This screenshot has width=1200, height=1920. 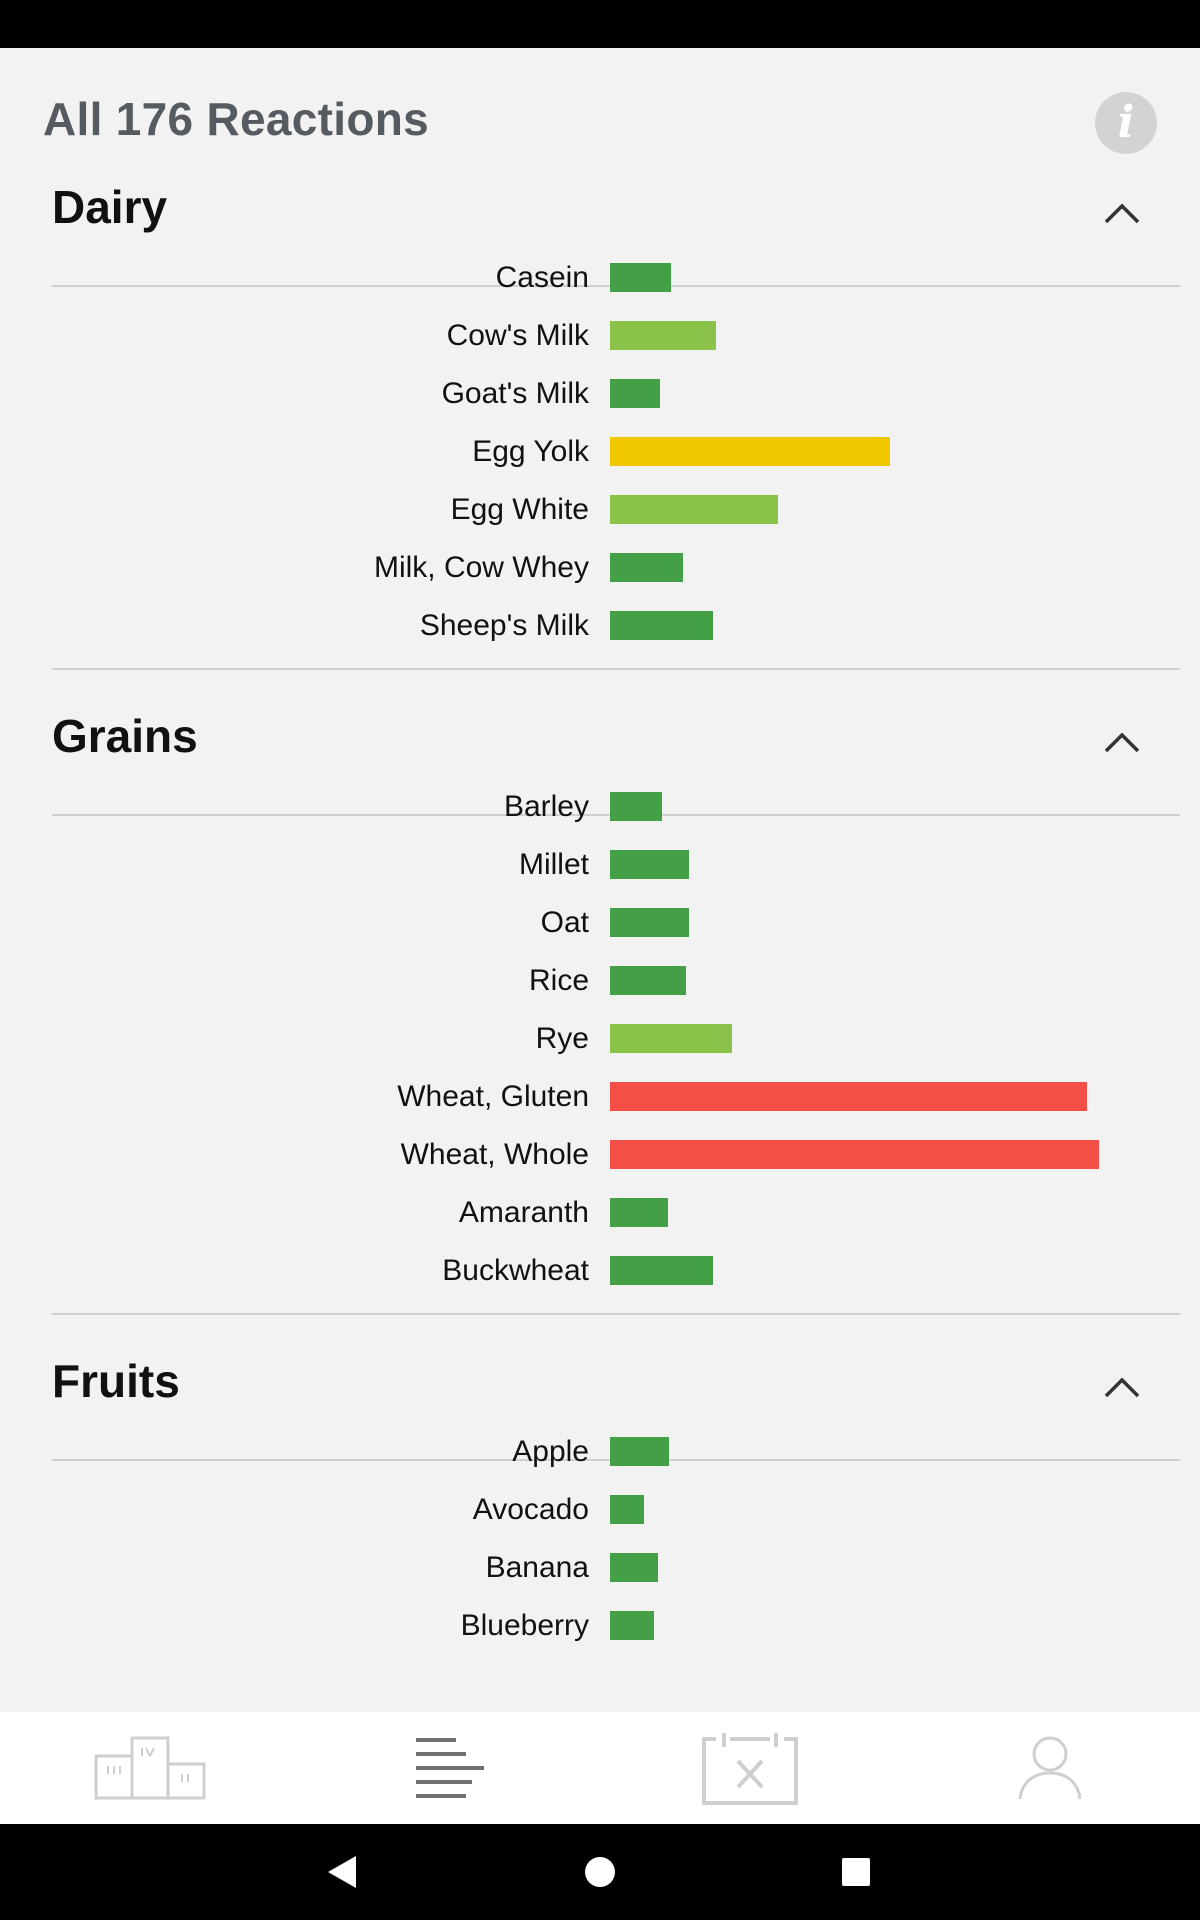 I want to click on status-bar, so click(x=600, y=24).